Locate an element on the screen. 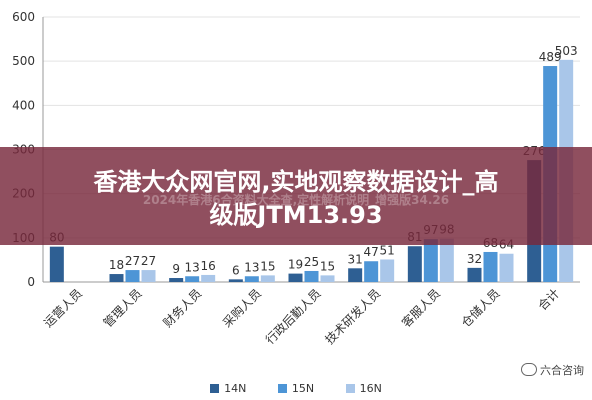 This screenshot has width=592, height=400. data-label: 6 is located at coordinates (236, 270).